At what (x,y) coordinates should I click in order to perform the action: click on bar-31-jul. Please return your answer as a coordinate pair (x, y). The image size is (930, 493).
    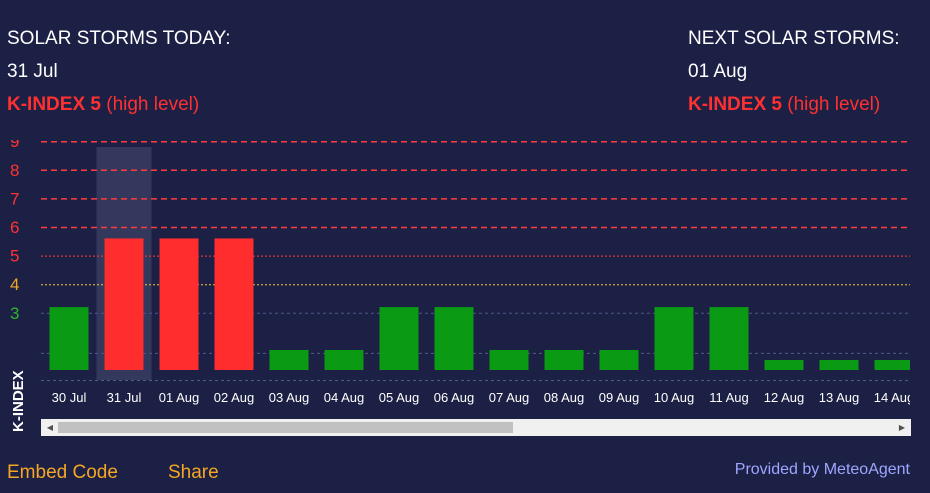
    Looking at the image, I should click on (124, 304).